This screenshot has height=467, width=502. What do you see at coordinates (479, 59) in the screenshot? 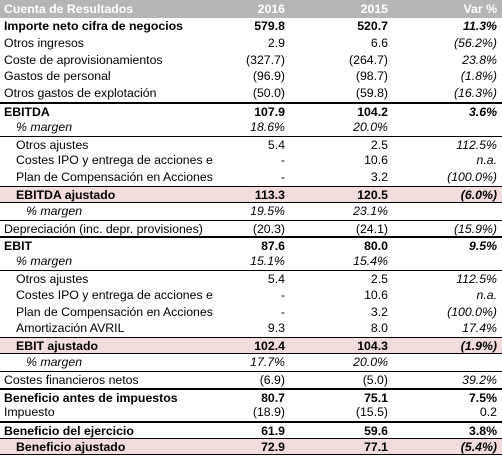
I see `value-var: 23.8%` at bounding box center [479, 59].